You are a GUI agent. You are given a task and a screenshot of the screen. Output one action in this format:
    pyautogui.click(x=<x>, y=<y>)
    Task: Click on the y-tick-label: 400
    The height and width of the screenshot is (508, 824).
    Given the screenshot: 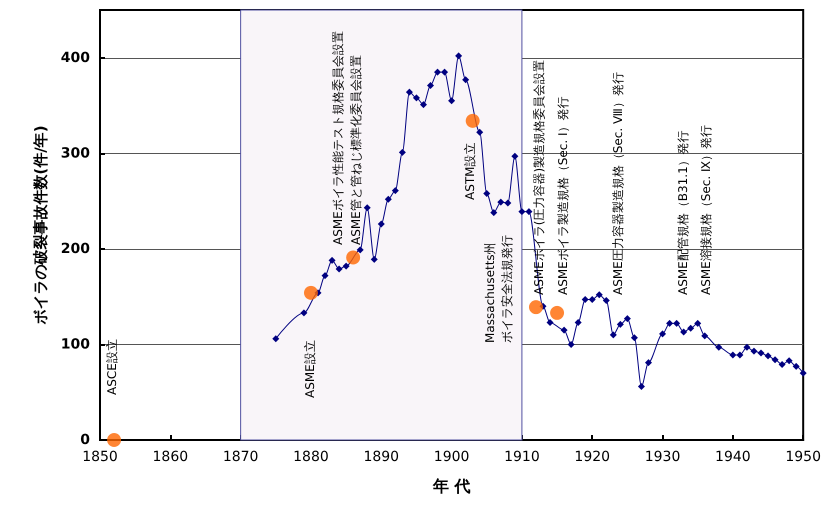 What is the action you would take?
    pyautogui.click(x=75, y=58)
    